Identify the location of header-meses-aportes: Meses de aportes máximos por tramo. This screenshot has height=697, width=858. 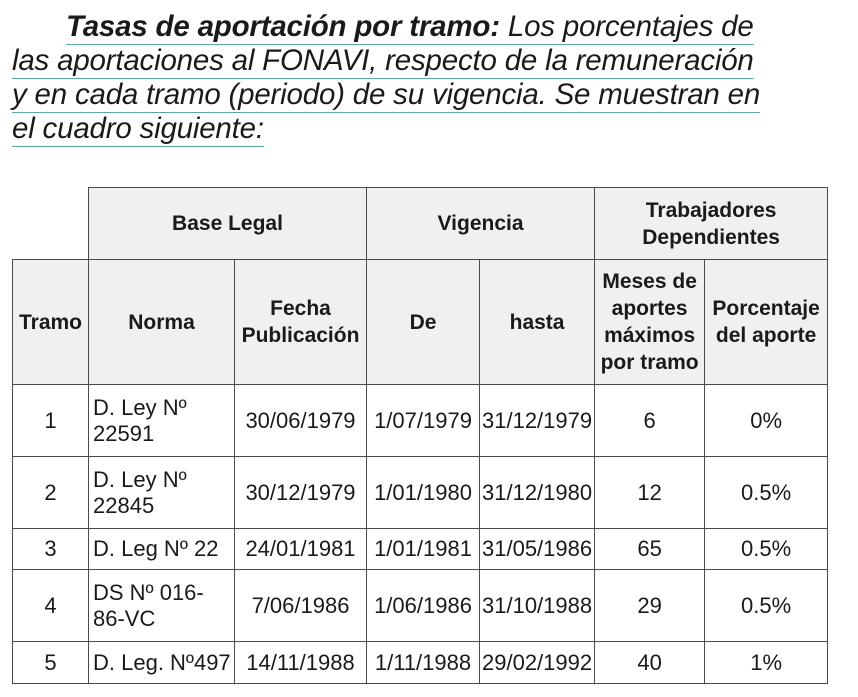
(650, 322).